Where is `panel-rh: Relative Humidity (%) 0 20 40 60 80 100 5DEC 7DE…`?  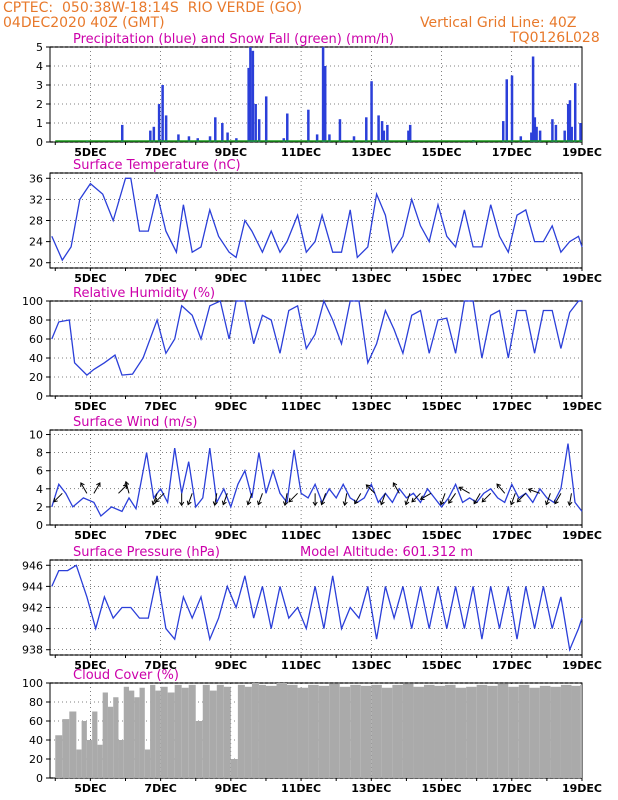
panel-rh: Relative Humidity (%) 0 20 40 60 80 100 5DEC 7DE… is located at coordinates (312, 349).